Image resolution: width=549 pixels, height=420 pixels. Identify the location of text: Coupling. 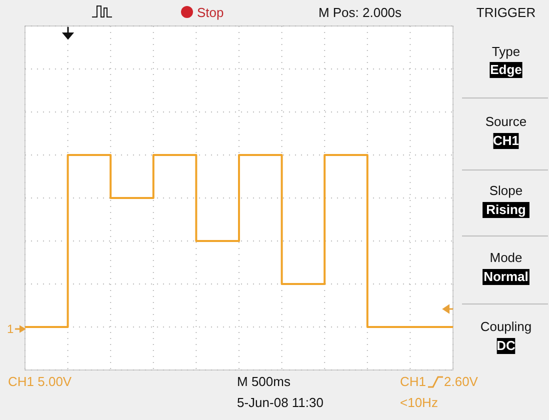
(506, 326).